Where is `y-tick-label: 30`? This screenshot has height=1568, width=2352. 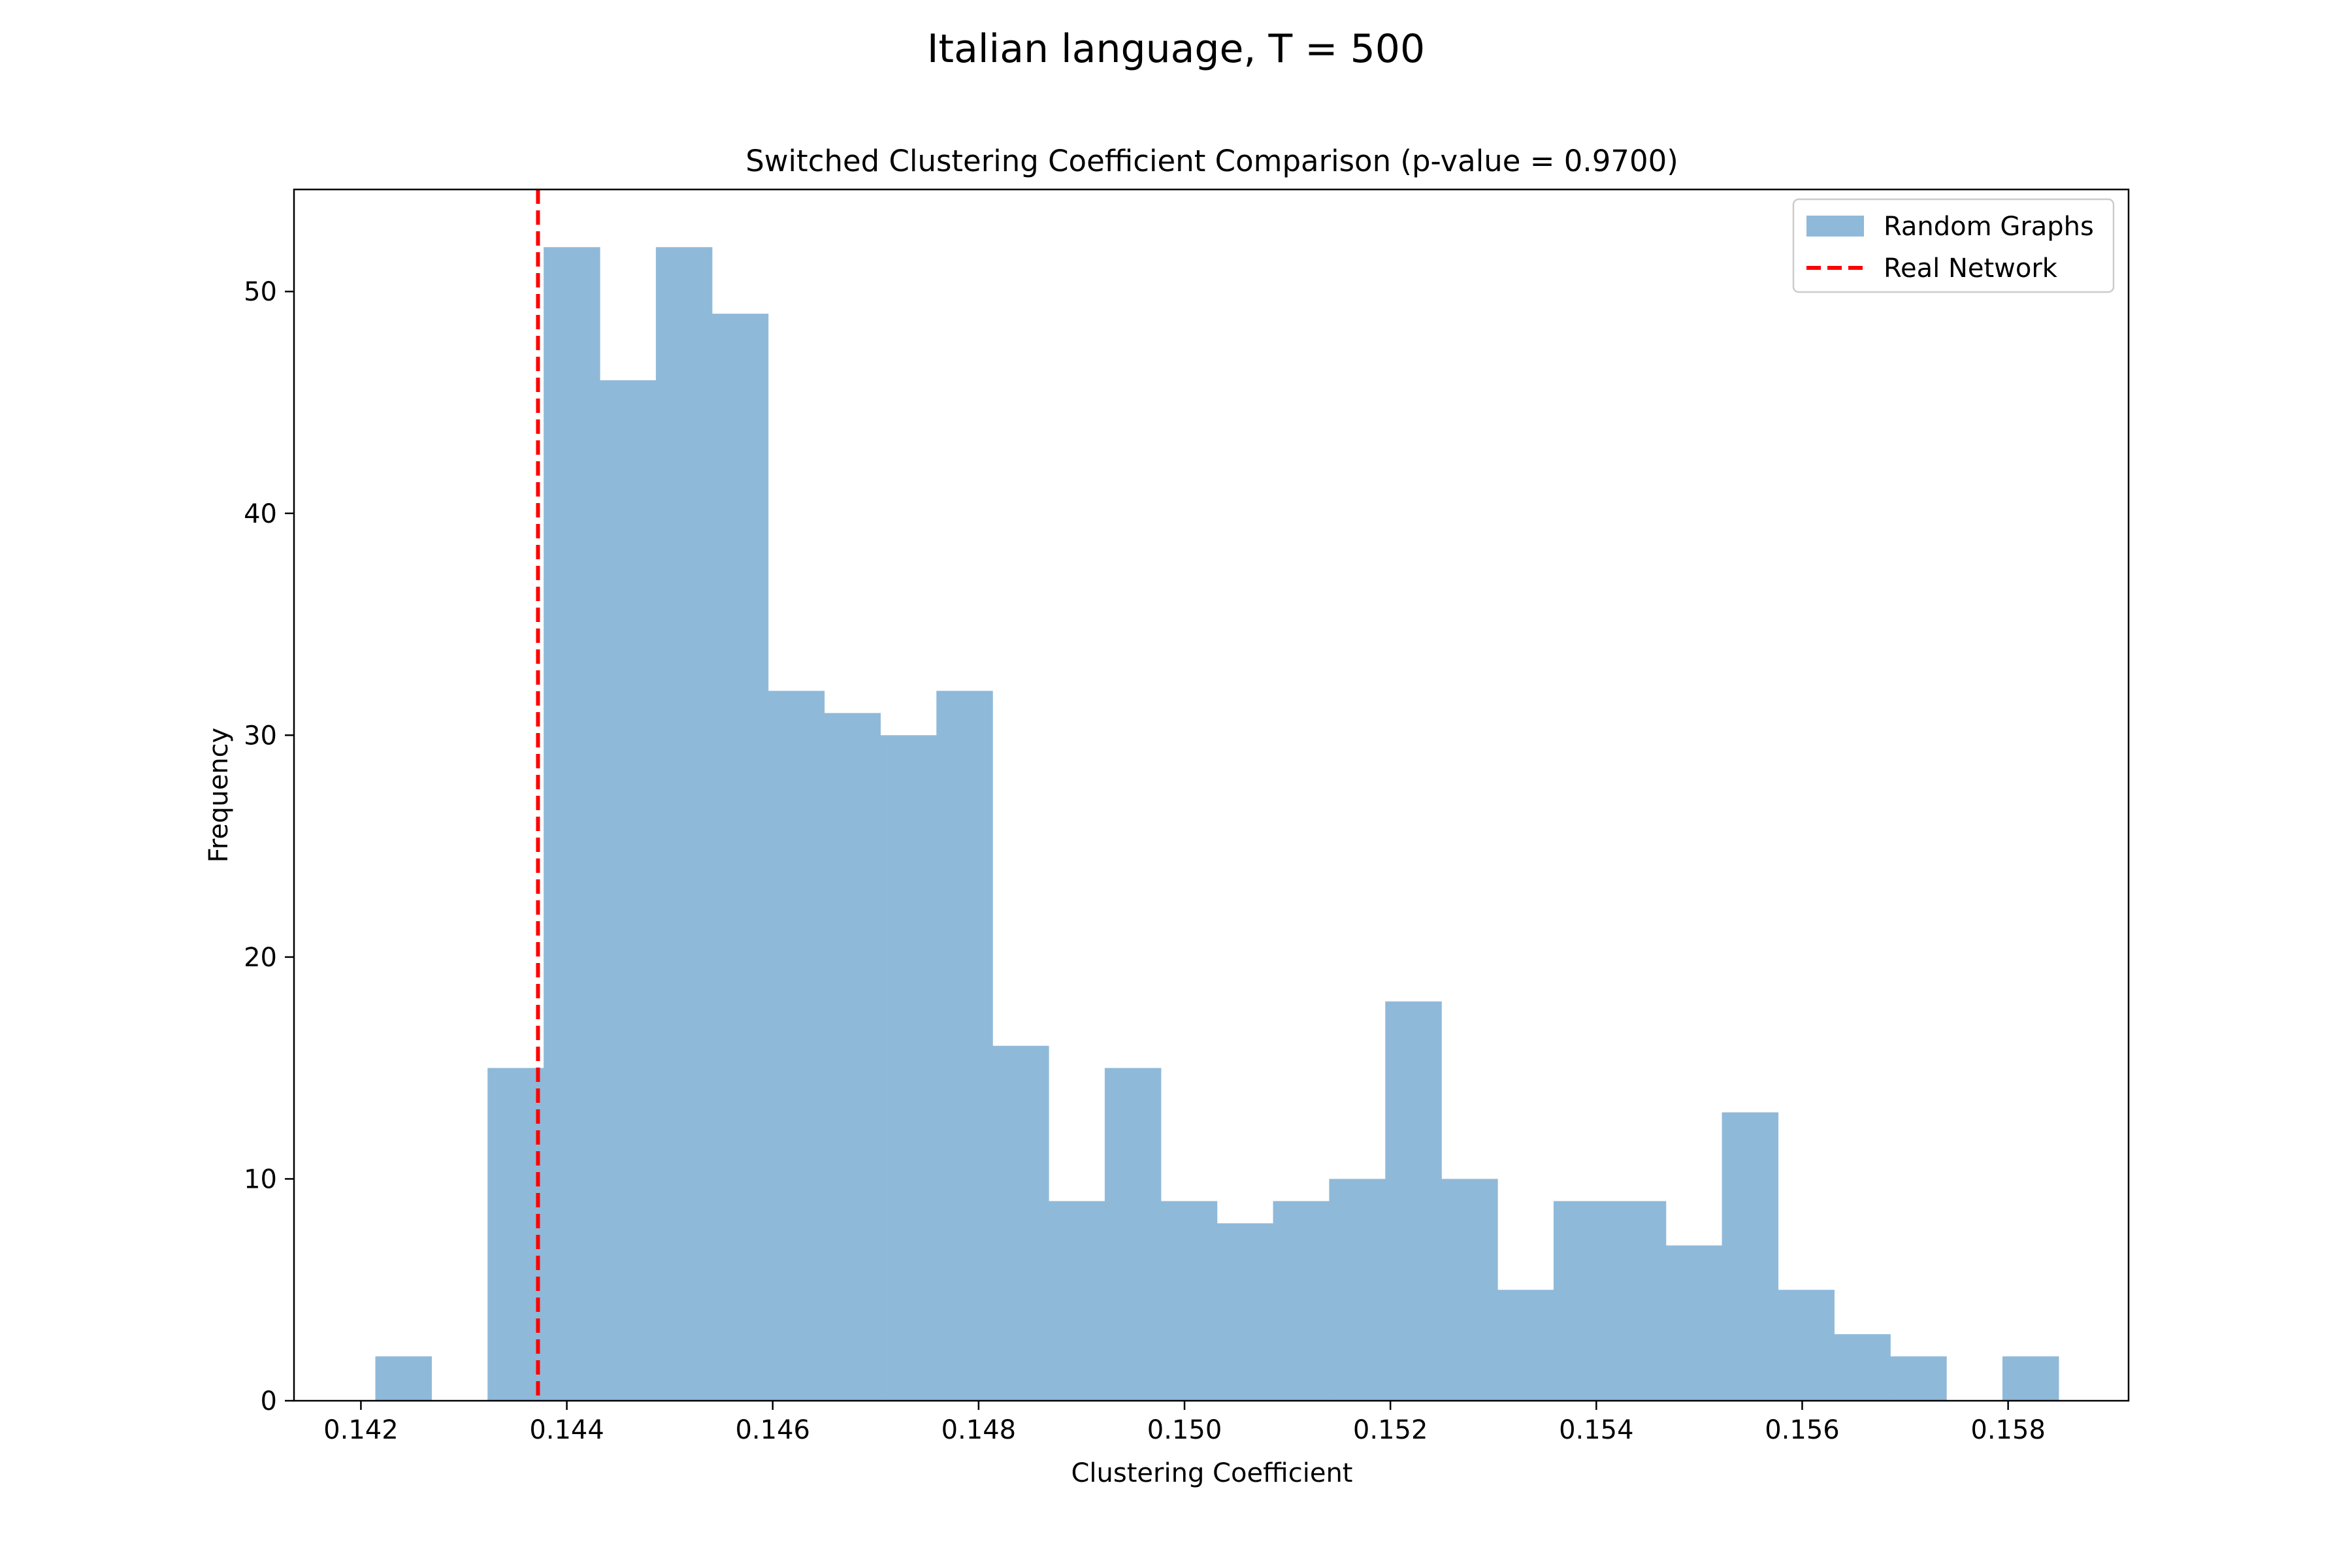
y-tick-label: 30 is located at coordinates (260, 736).